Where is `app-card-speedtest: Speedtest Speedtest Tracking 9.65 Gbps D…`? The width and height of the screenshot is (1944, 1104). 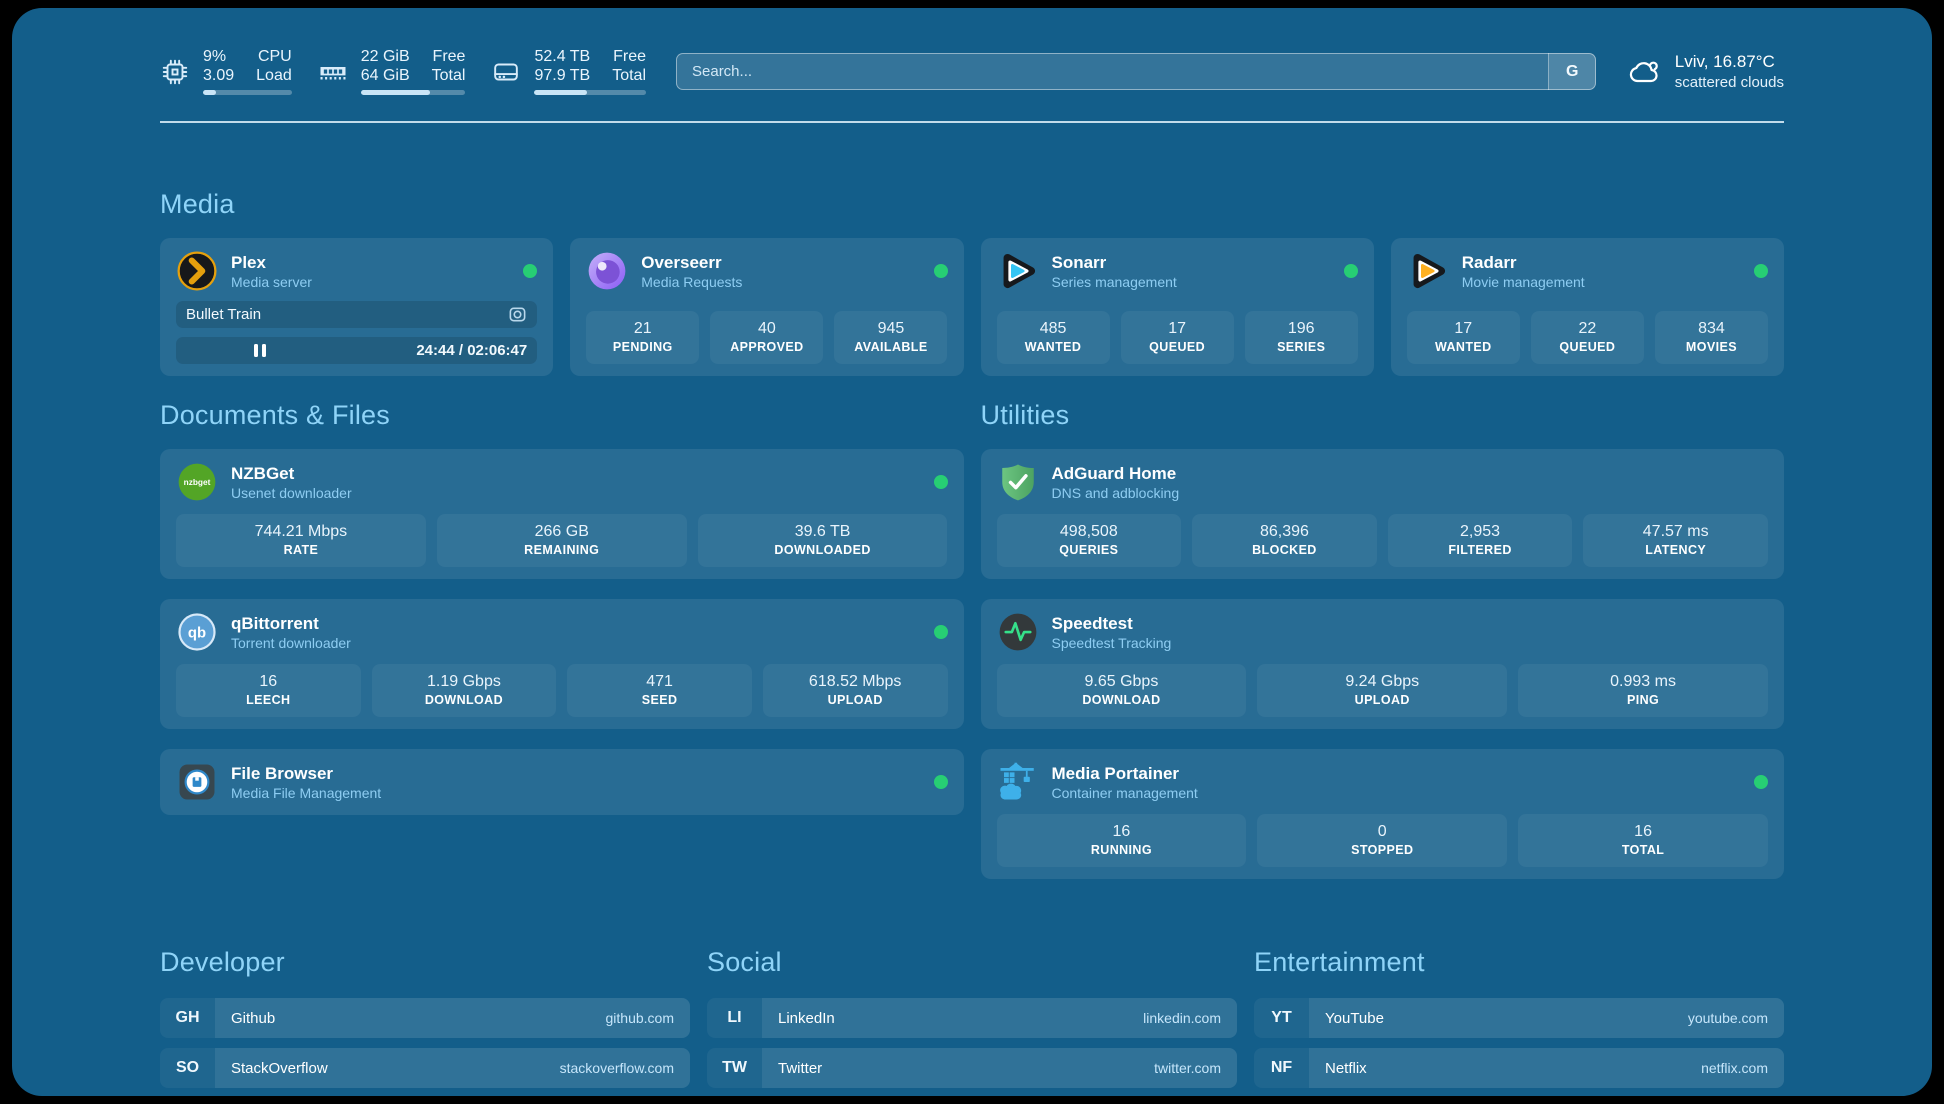 app-card-speedtest: Speedtest Speedtest Tracking 9.65 Gbps D… is located at coordinates (1382, 664).